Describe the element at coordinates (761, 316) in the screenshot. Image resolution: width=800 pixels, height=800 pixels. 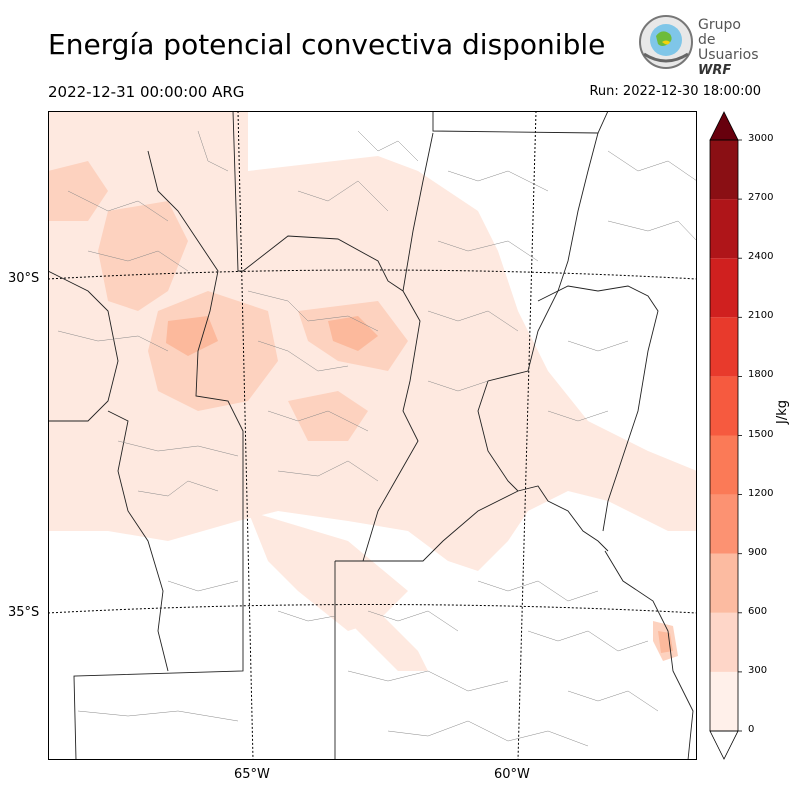
I see `colorbar-tick-label: 2100` at that location.